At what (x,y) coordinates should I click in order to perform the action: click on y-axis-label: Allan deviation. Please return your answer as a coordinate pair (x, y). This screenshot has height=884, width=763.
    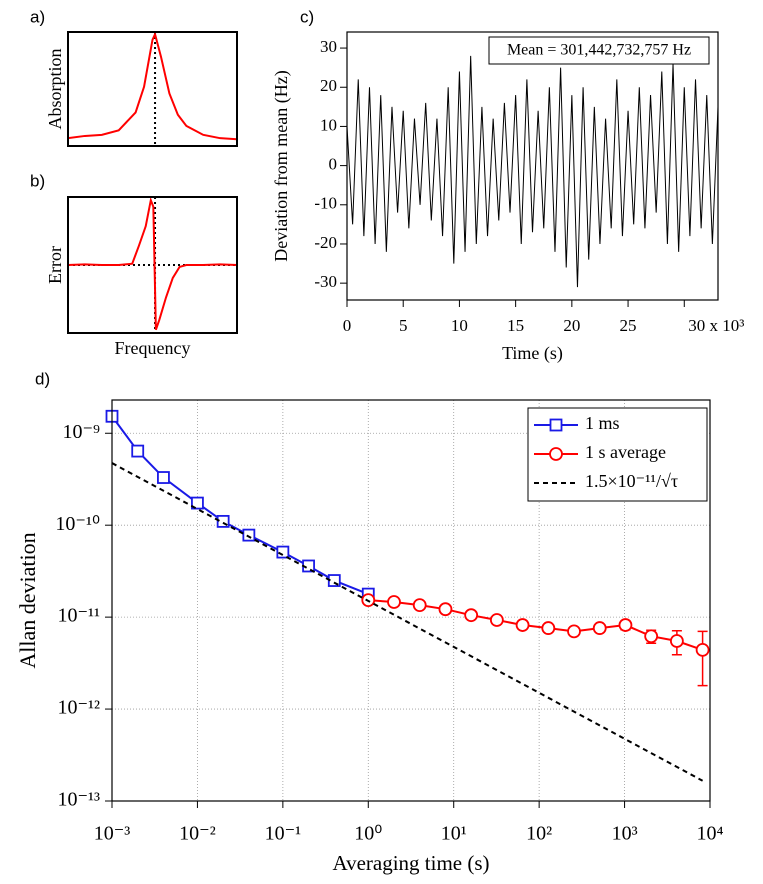
    Looking at the image, I should click on (27, 600).